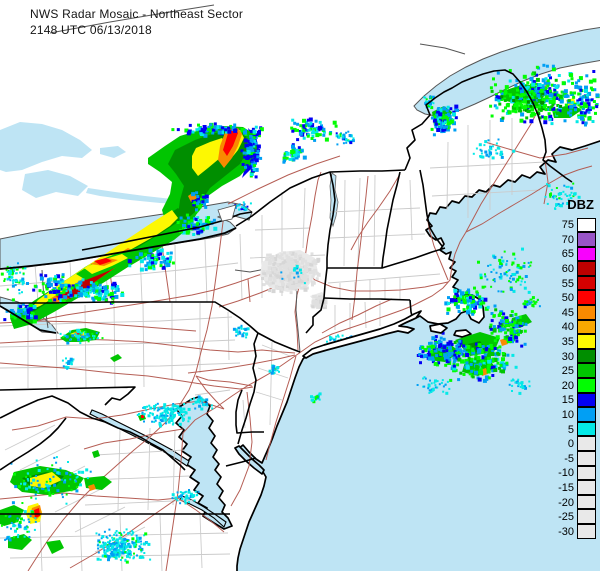 The height and width of the screenshot is (571, 600). I want to click on st-lawrence-tributary, so click(442, 49).